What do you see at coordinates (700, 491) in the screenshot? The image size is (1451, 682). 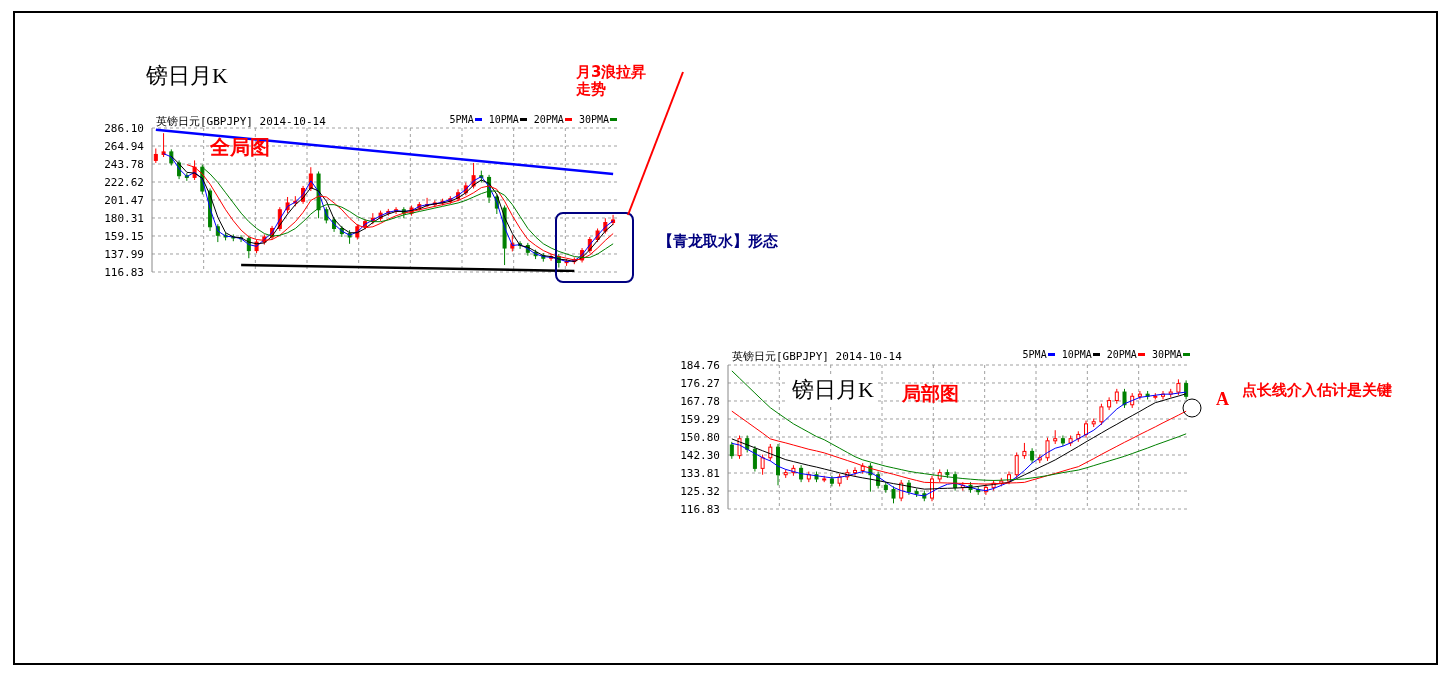 I see `y-tick-label: 125.32` at bounding box center [700, 491].